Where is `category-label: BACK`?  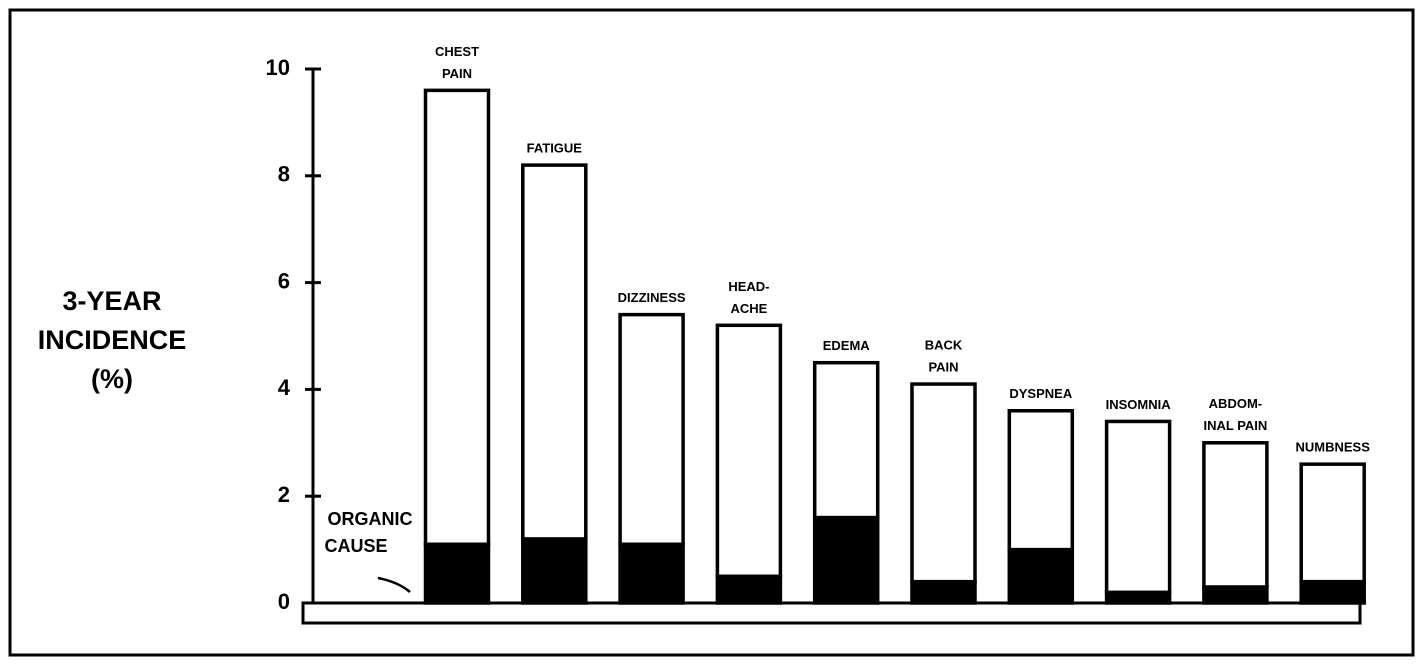 category-label: BACK is located at coordinates (944, 344).